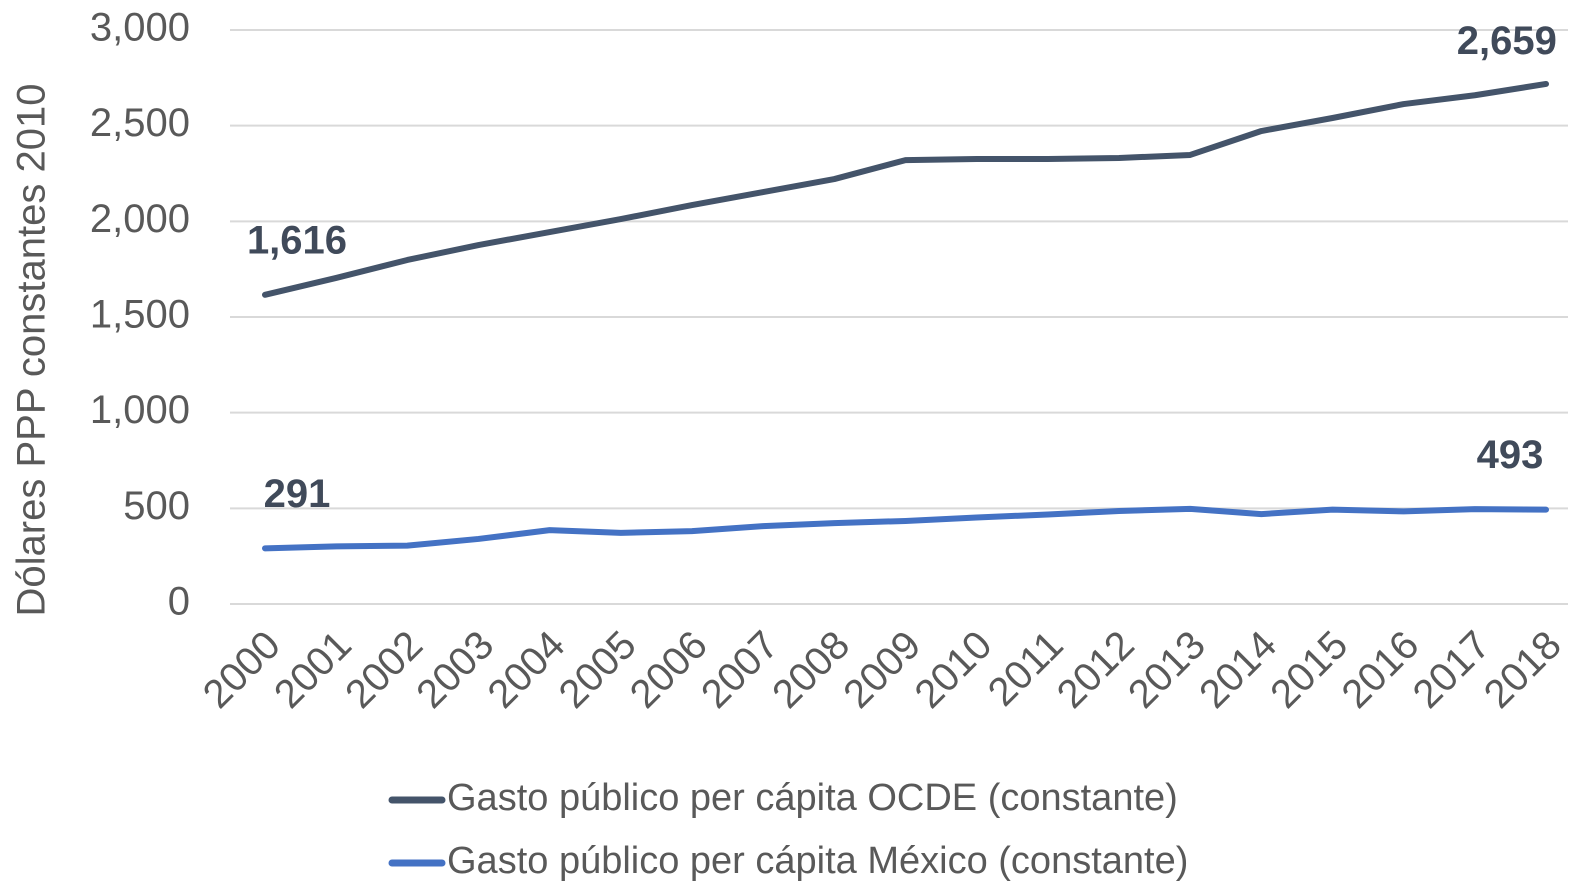 This screenshot has width=1581, height=893. Describe the element at coordinates (297, 494) in the screenshot. I see `data-label: 291` at that location.